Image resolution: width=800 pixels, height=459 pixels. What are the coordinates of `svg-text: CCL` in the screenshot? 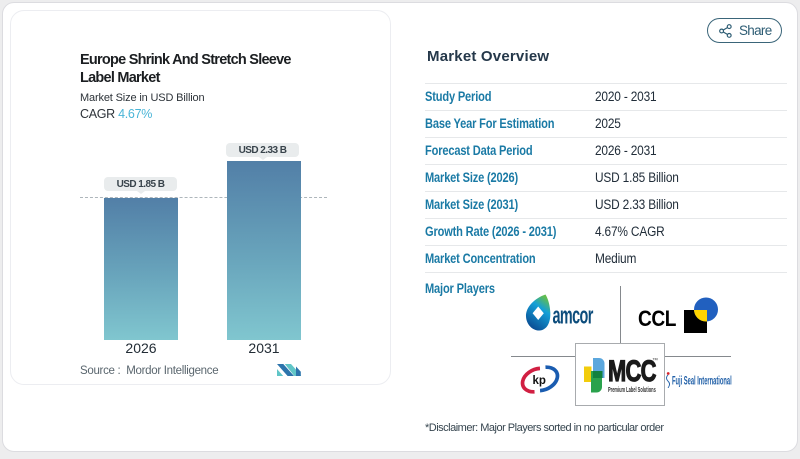 It's located at (657, 319).